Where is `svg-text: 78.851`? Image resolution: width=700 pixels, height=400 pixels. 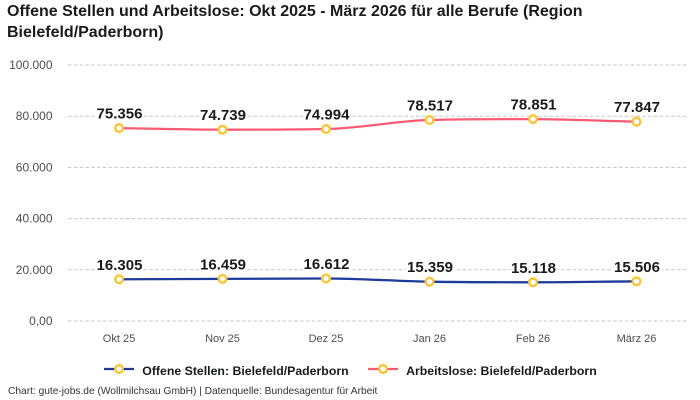
svg-text: 78.851 is located at coordinates (534, 105).